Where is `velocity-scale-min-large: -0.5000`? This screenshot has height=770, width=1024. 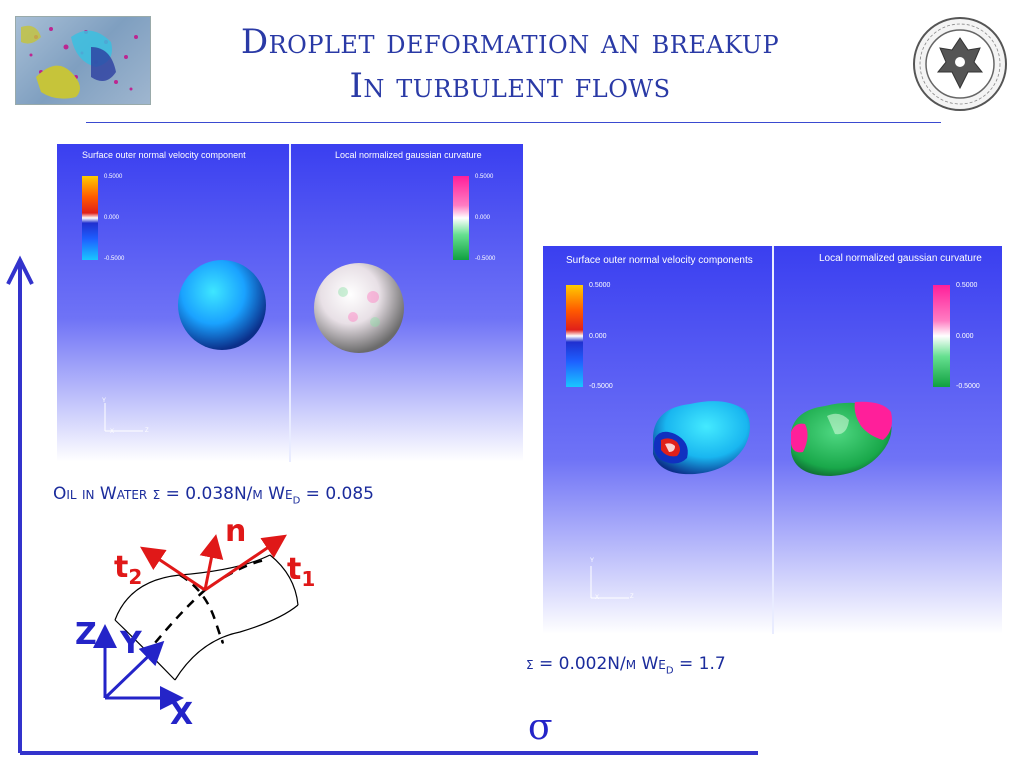
velocity-scale-min-large: -0.5000 is located at coordinates (601, 386).